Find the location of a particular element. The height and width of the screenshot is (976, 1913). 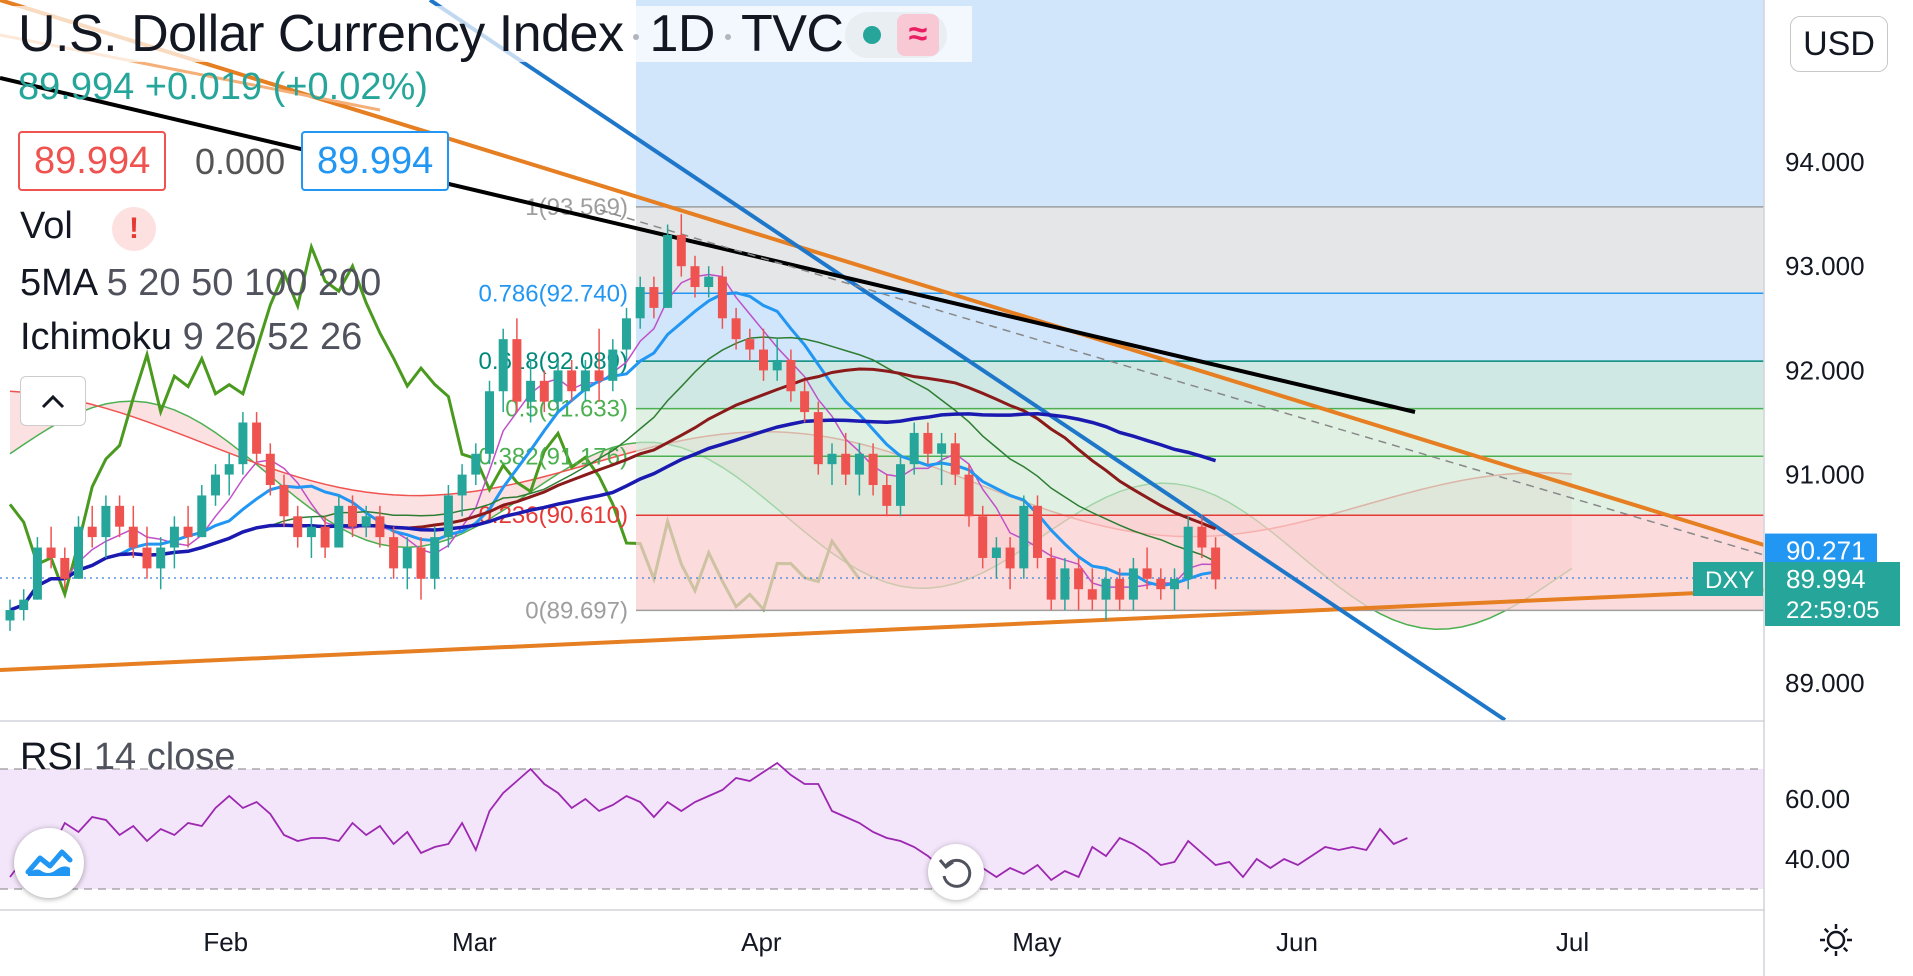

rsi-tick-label: 60.00 is located at coordinates (1817, 799).